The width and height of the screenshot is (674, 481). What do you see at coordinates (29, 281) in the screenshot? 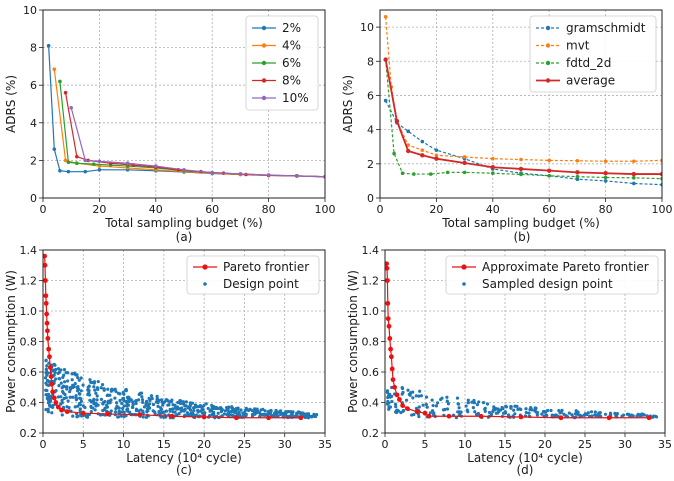
I see `y-tick-label: 1.2` at bounding box center [29, 281].